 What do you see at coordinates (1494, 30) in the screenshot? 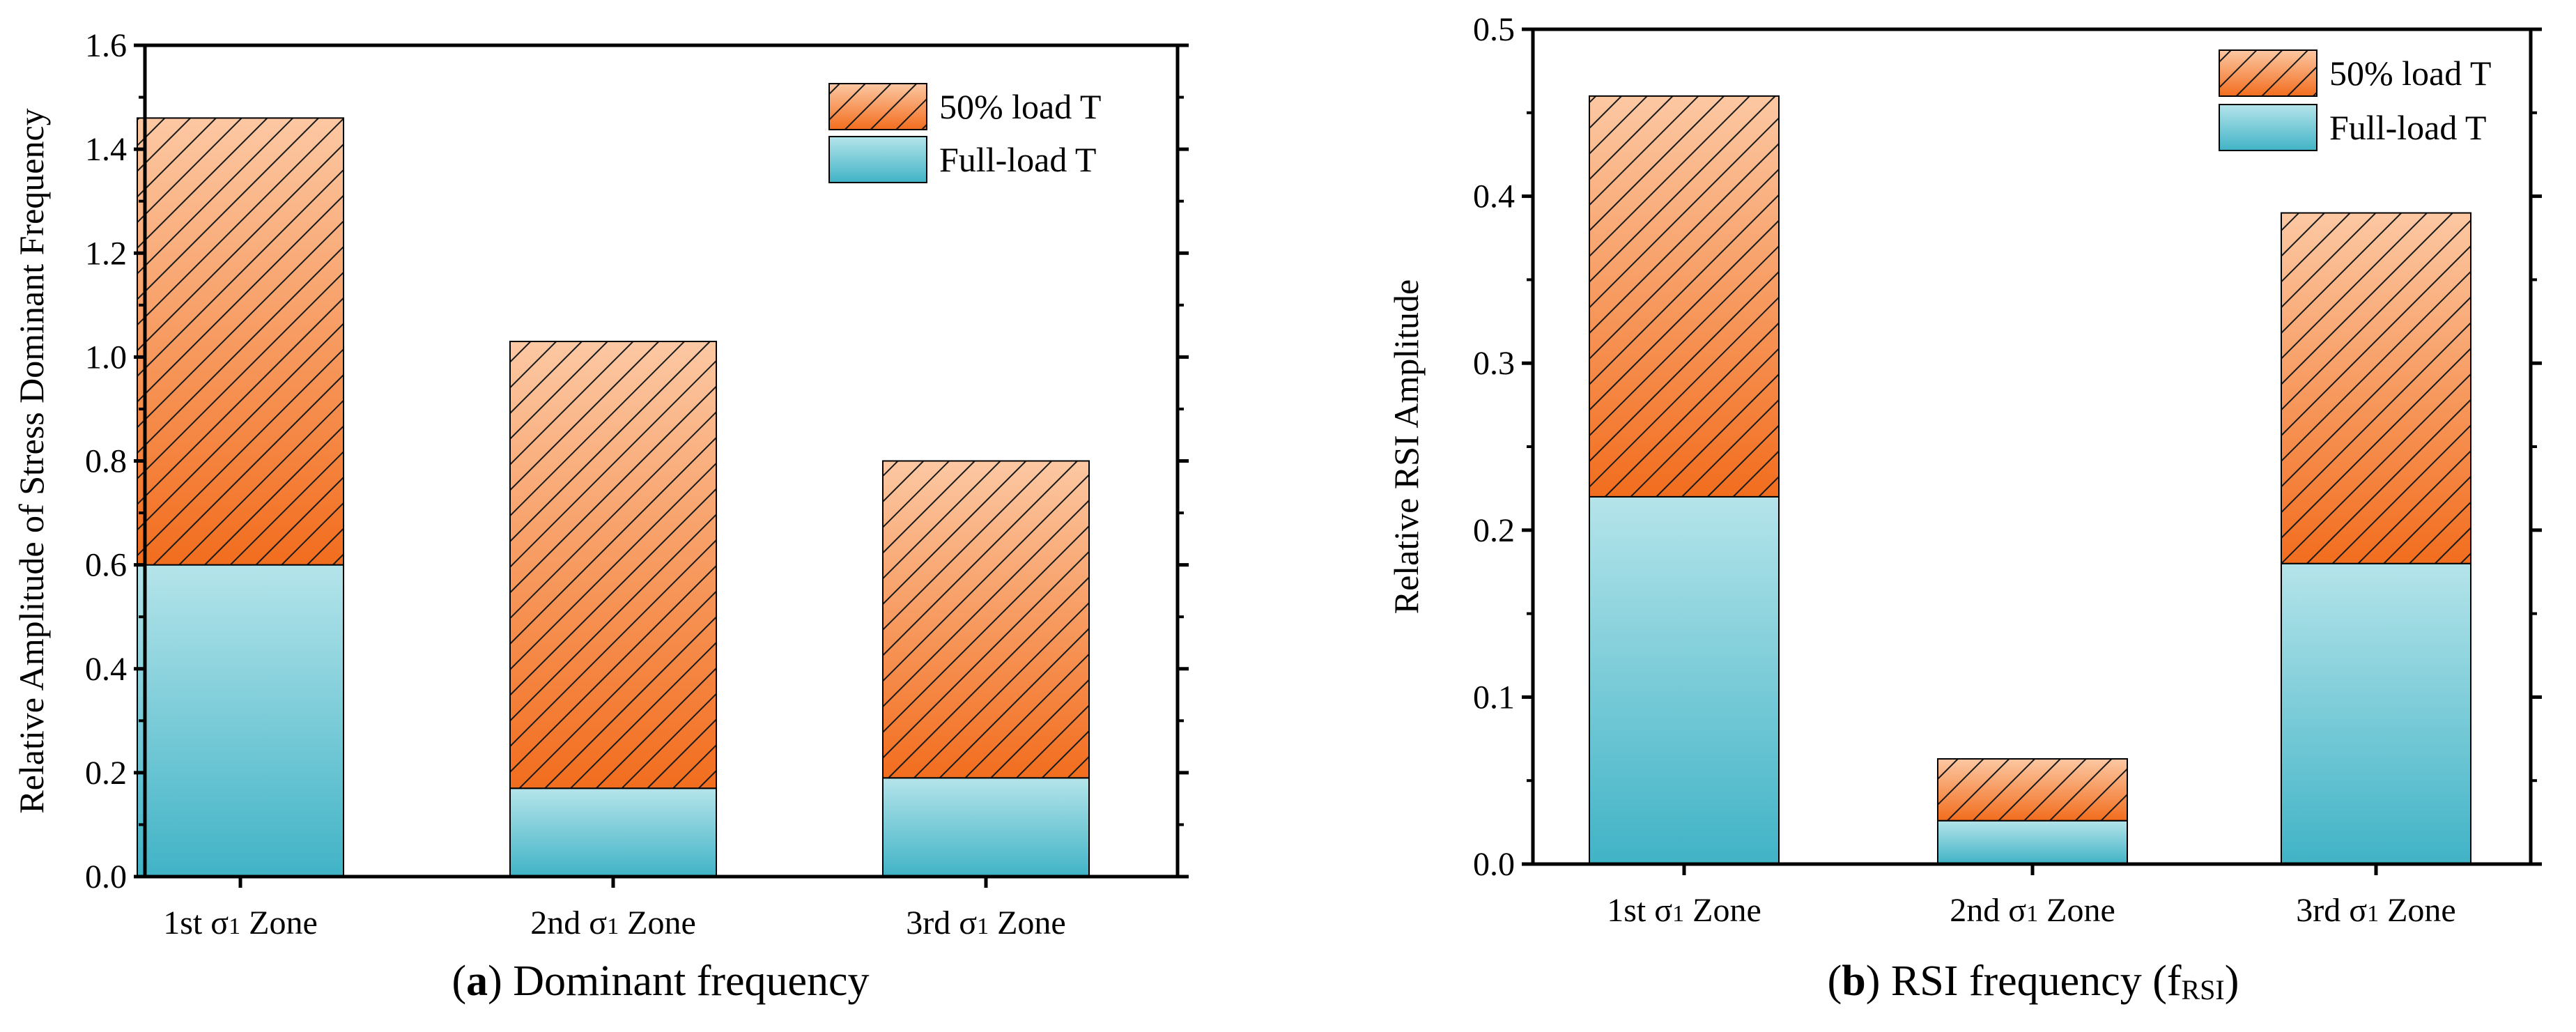
I see `y-tick-label-5: 0.5` at bounding box center [1494, 30].